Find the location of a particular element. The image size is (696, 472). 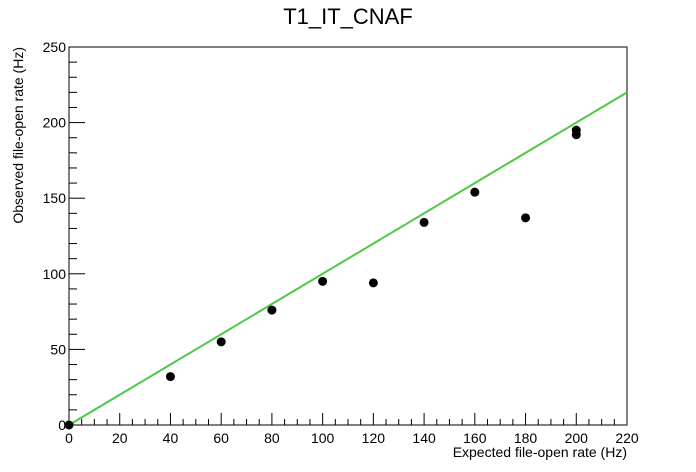

x-tick-label: 180 is located at coordinates (526, 438).